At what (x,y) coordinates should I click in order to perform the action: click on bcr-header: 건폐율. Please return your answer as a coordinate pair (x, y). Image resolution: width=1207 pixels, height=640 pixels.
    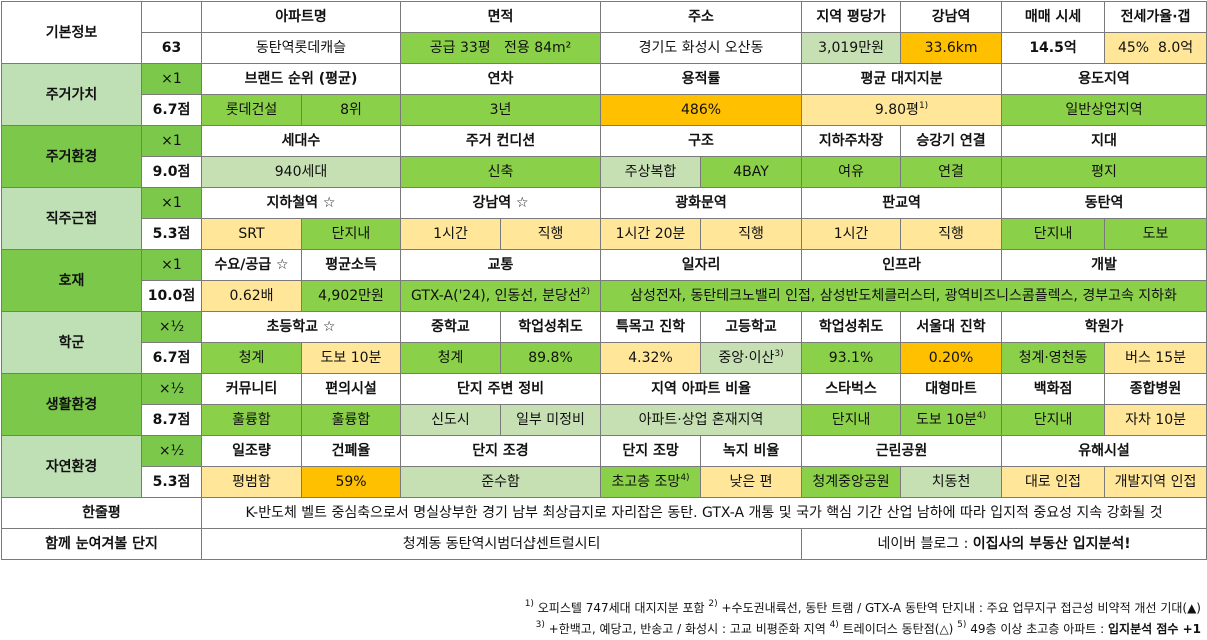
    Looking at the image, I should click on (351, 451).